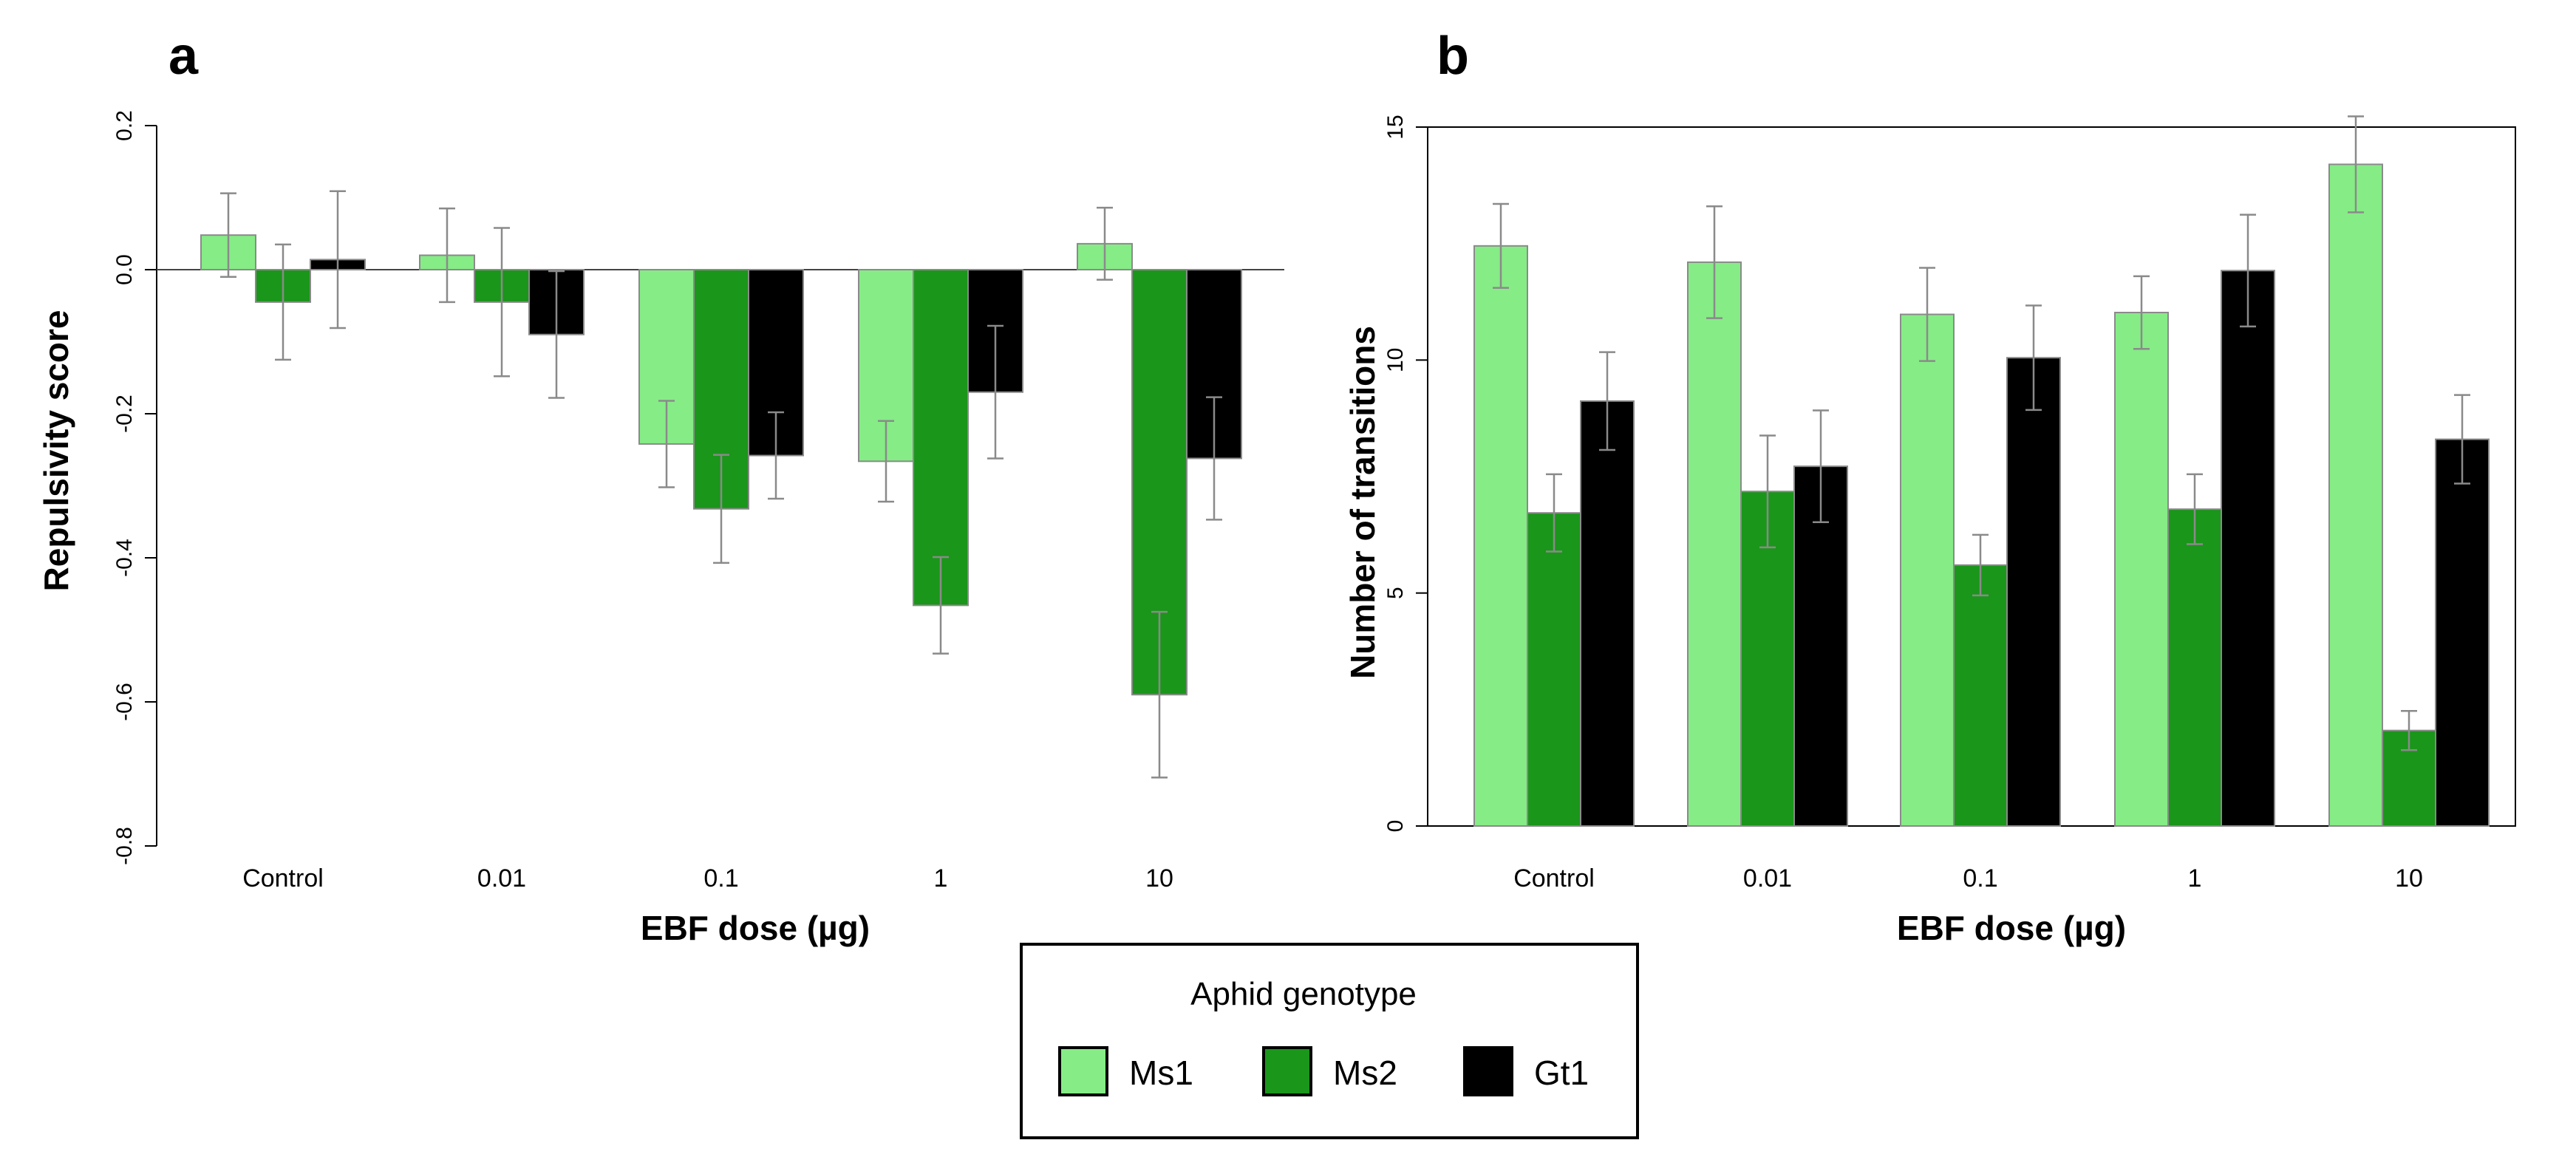  Describe the element at coordinates (1453, 57) in the screenshot. I see `panel-b-letter: b` at that location.